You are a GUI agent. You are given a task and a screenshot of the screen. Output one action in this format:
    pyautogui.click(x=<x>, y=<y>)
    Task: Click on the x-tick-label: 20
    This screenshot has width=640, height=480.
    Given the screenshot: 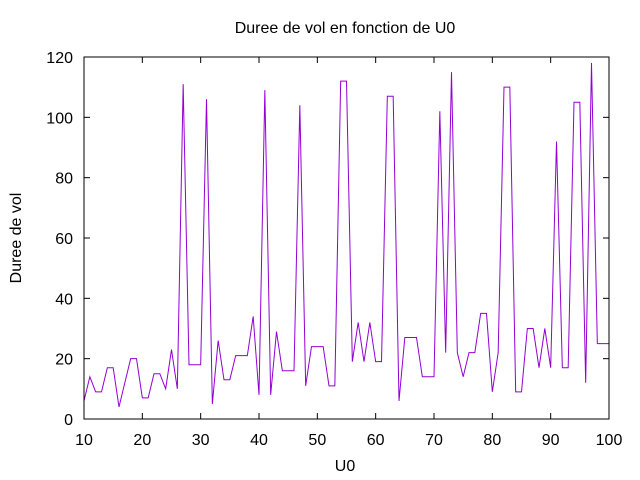 What is the action you would take?
    pyautogui.click(x=142, y=440)
    